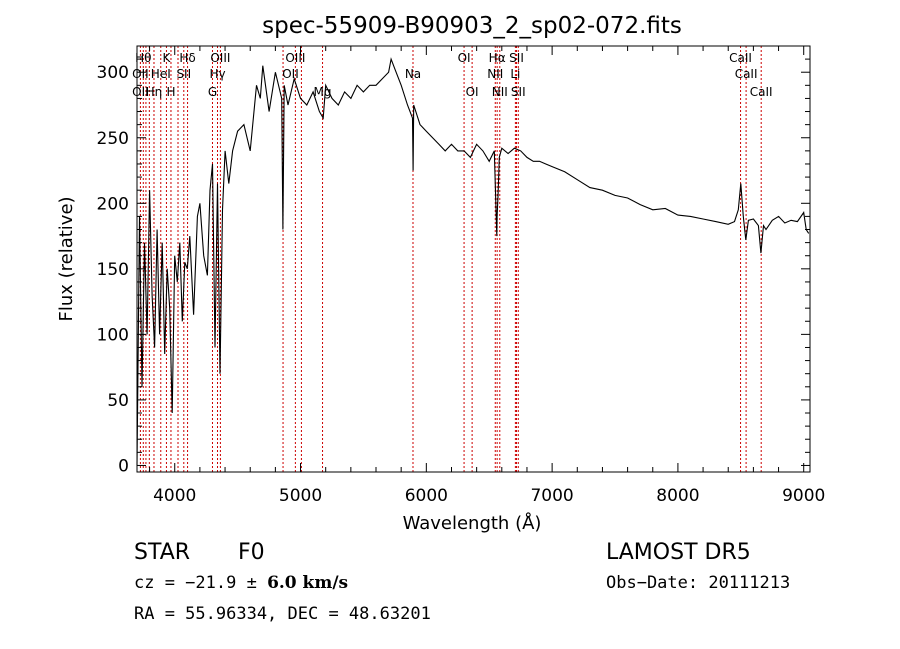 The width and height of the screenshot is (900, 649). What do you see at coordinates (113, 335) in the screenshot?
I see `y-tick-label: 100` at bounding box center [113, 335].